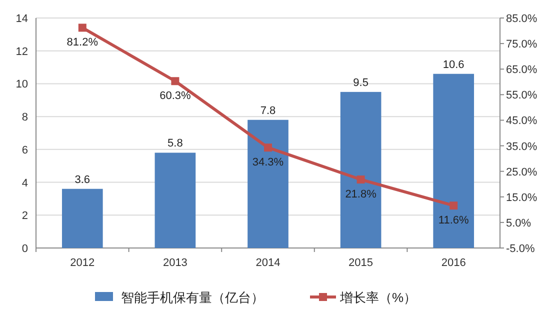  I want to click on y2-tick-label: 5.0%, so click(519, 223).